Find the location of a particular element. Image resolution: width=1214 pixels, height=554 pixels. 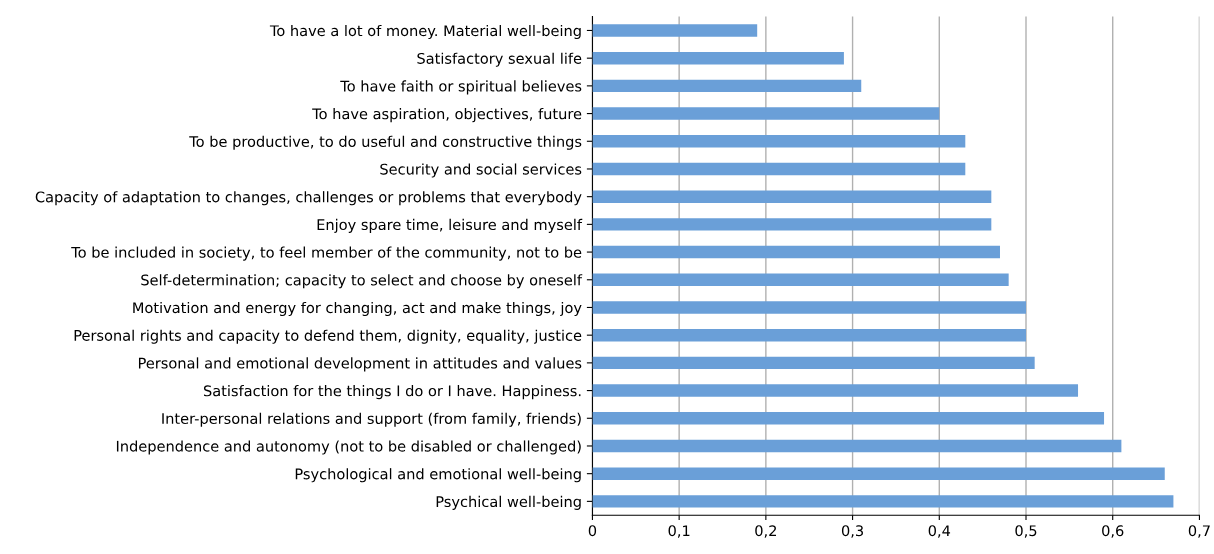

y-tick-label: To have aspiration, objectives, future is located at coordinates (447, 115).